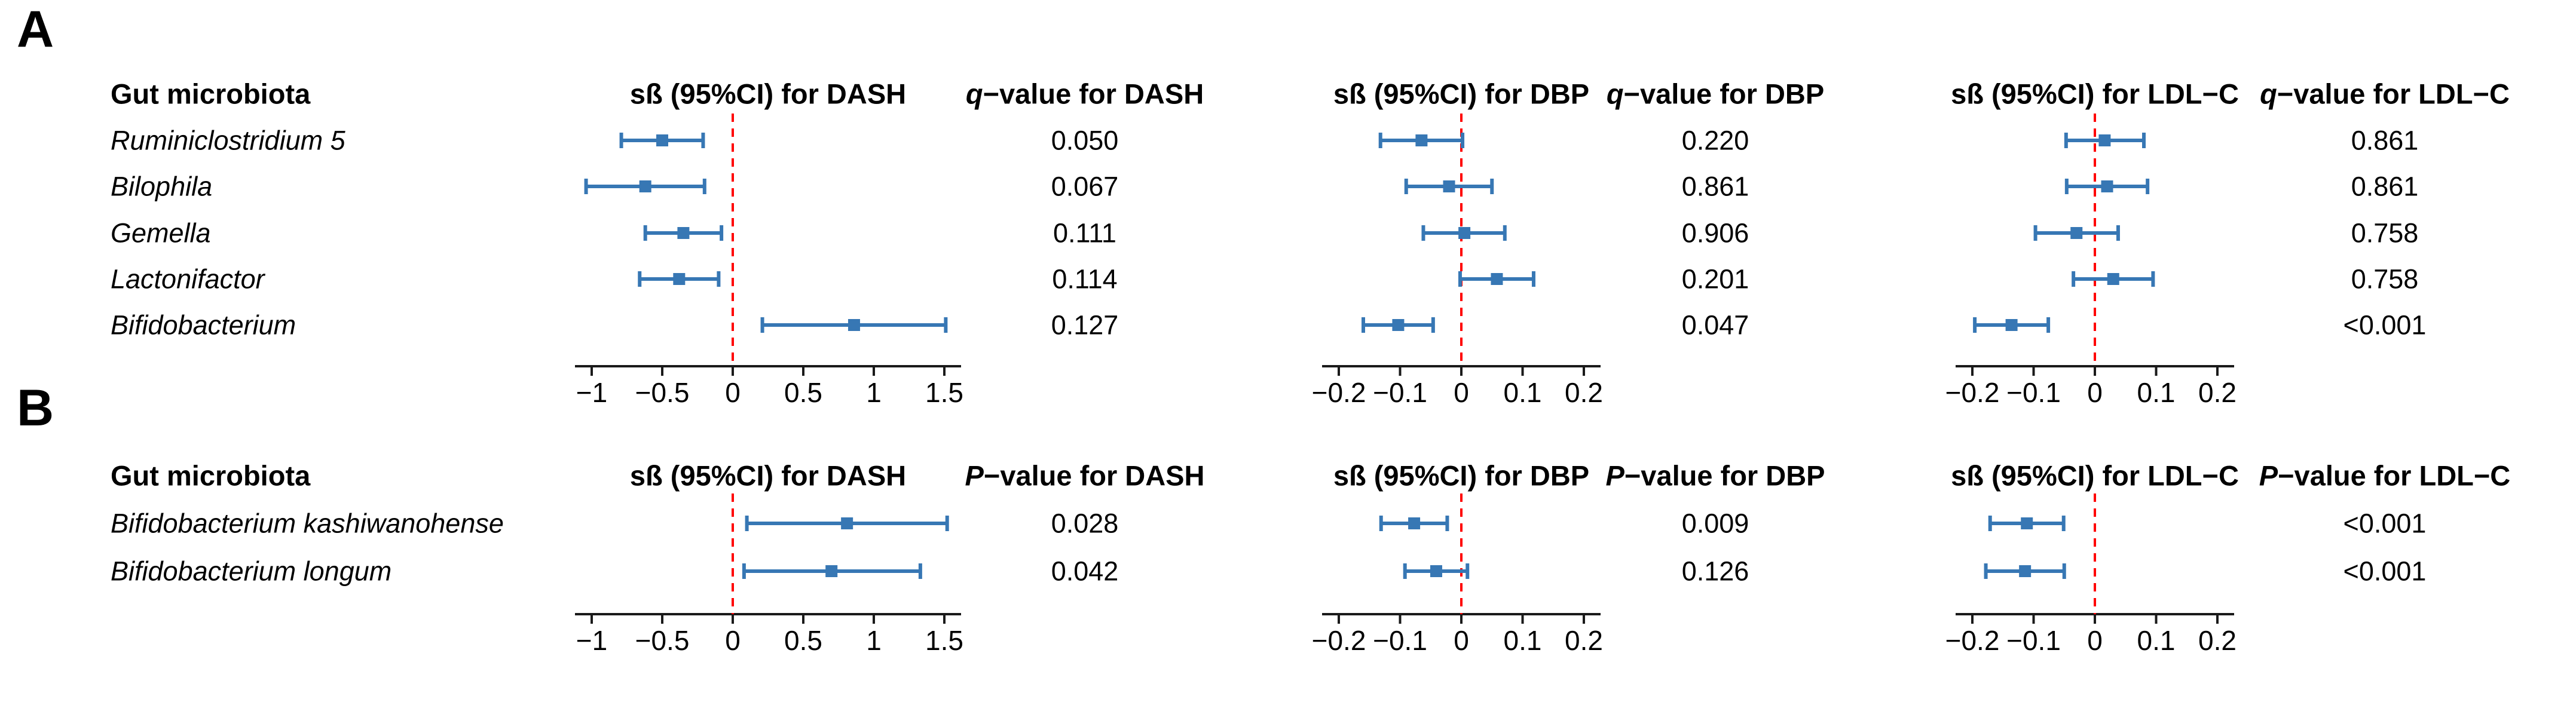 The image size is (2576, 702). Describe the element at coordinates (1084, 233) in the screenshot. I see `stat-value-dash: 0.111` at that location.